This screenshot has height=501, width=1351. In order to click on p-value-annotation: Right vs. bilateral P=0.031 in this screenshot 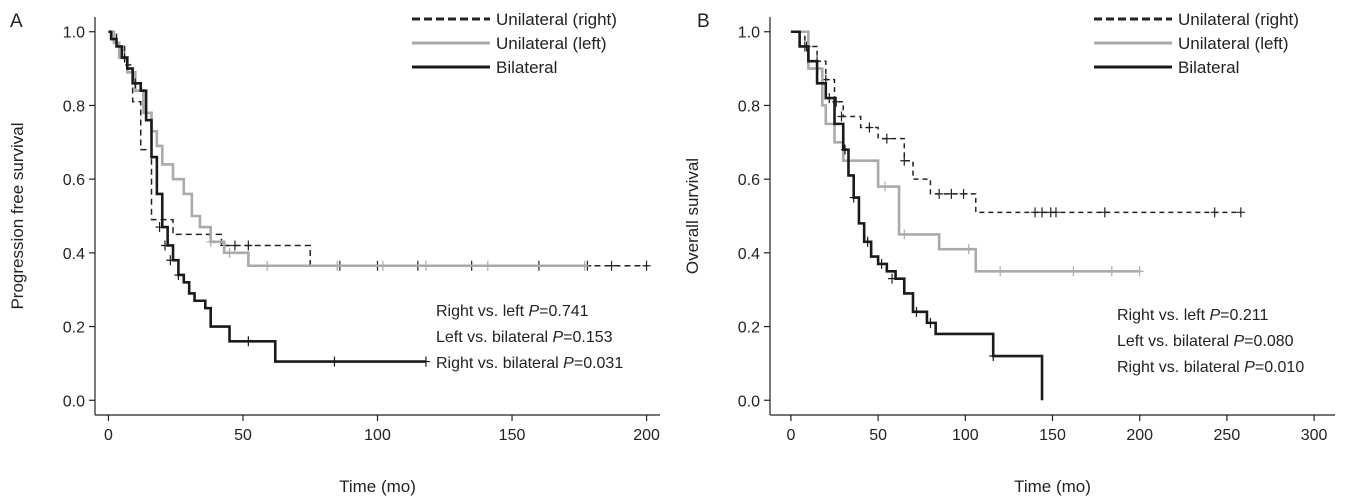, I will do `click(529, 363)`.